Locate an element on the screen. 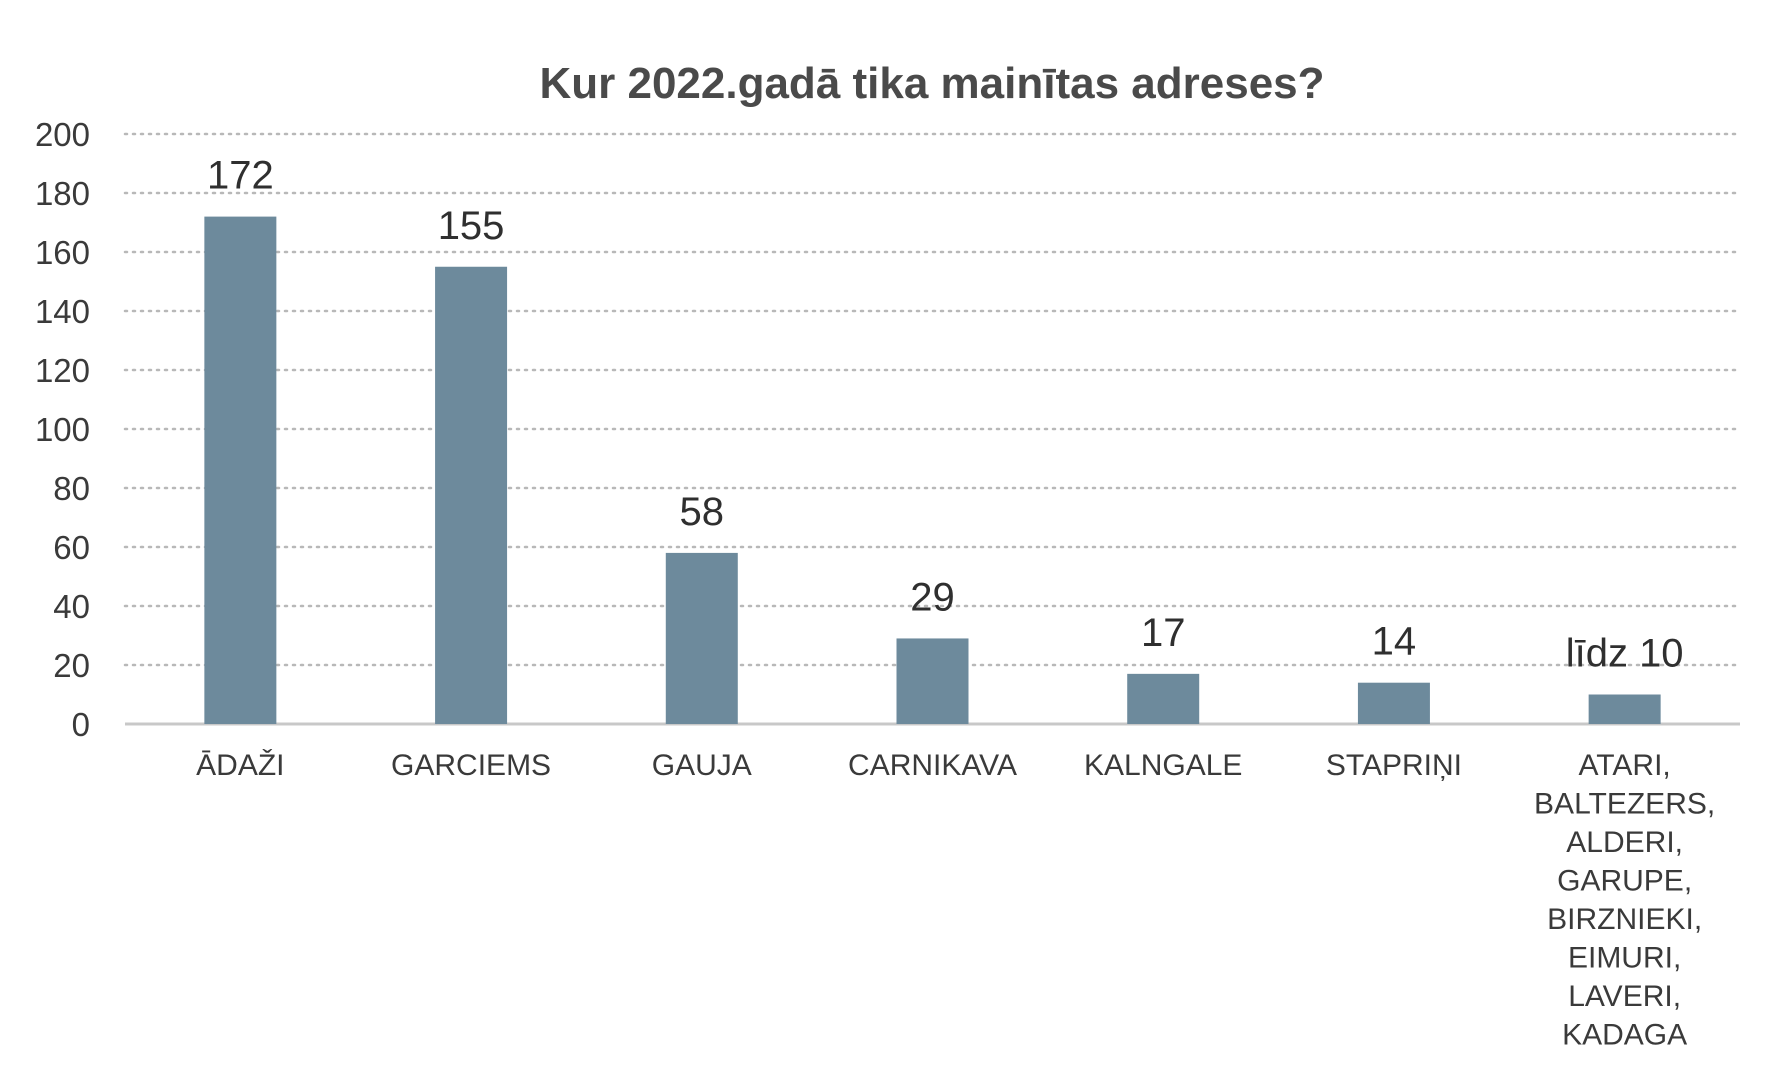 The width and height of the screenshot is (1784, 1080). y-tick-label: 0 is located at coordinates (81, 724).